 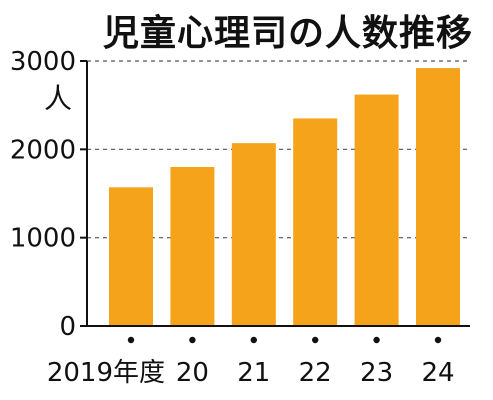 What do you see at coordinates (437, 373) in the screenshot?
I see `x-tick-label: 24` at bounding box center [437, 373].